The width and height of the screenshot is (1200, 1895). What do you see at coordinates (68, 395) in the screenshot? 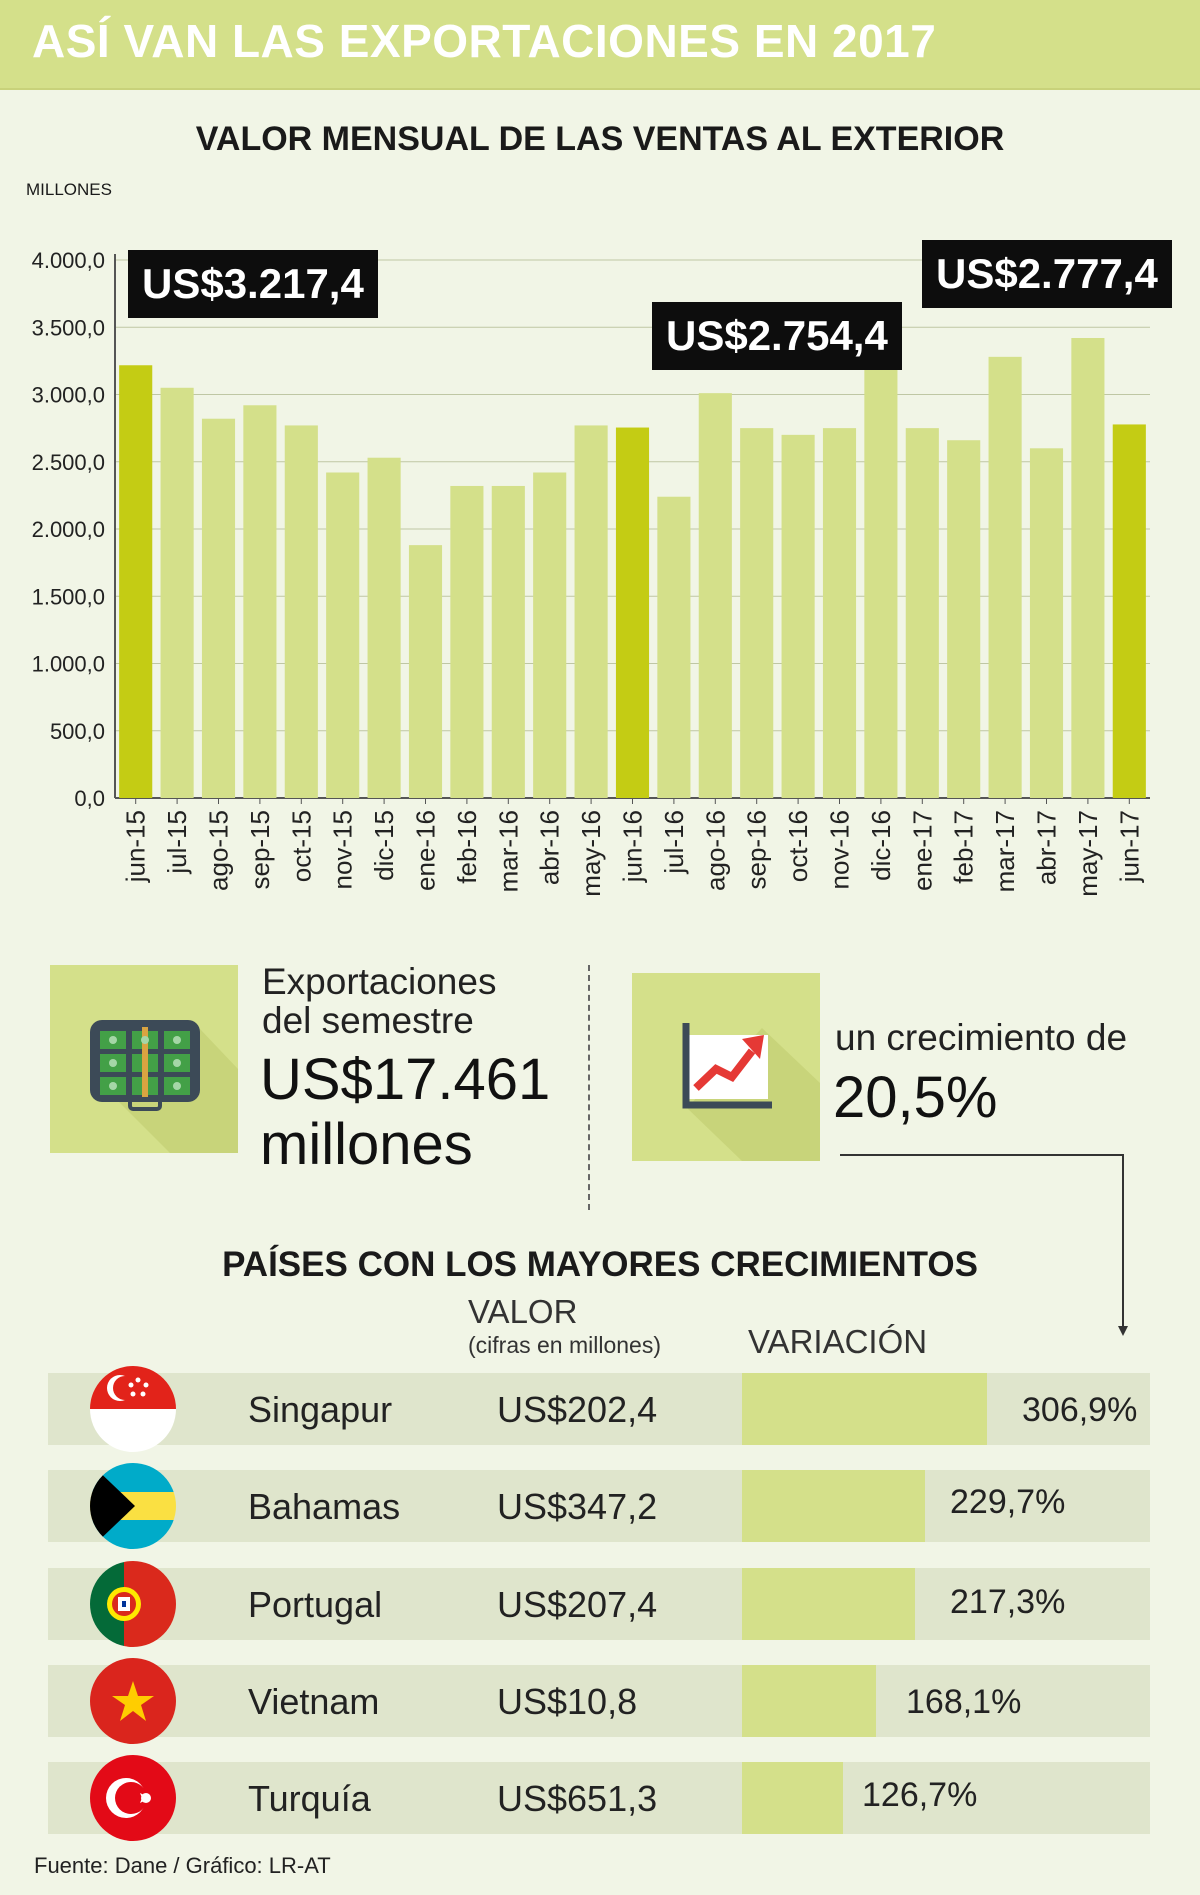
I see `y-tick-label: 3.000,0` at bounding box center [68, 395].